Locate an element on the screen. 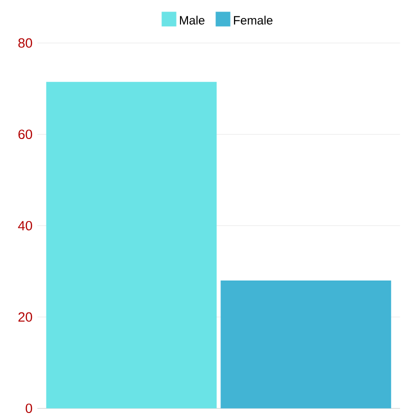  y-tick-label: 60 is located at coordinates (25, 135).